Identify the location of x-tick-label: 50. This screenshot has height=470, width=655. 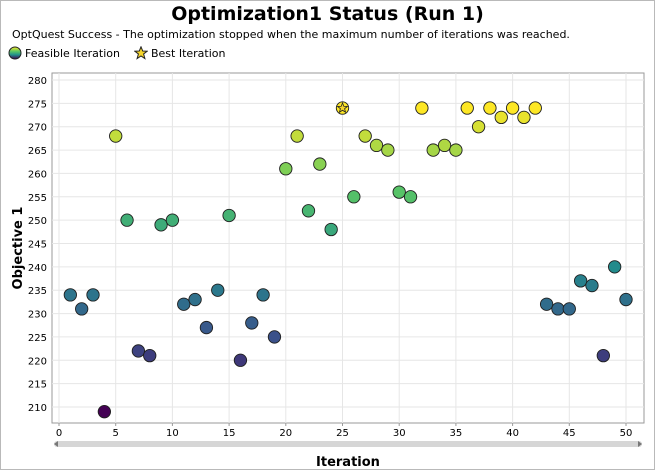
(626, 433).